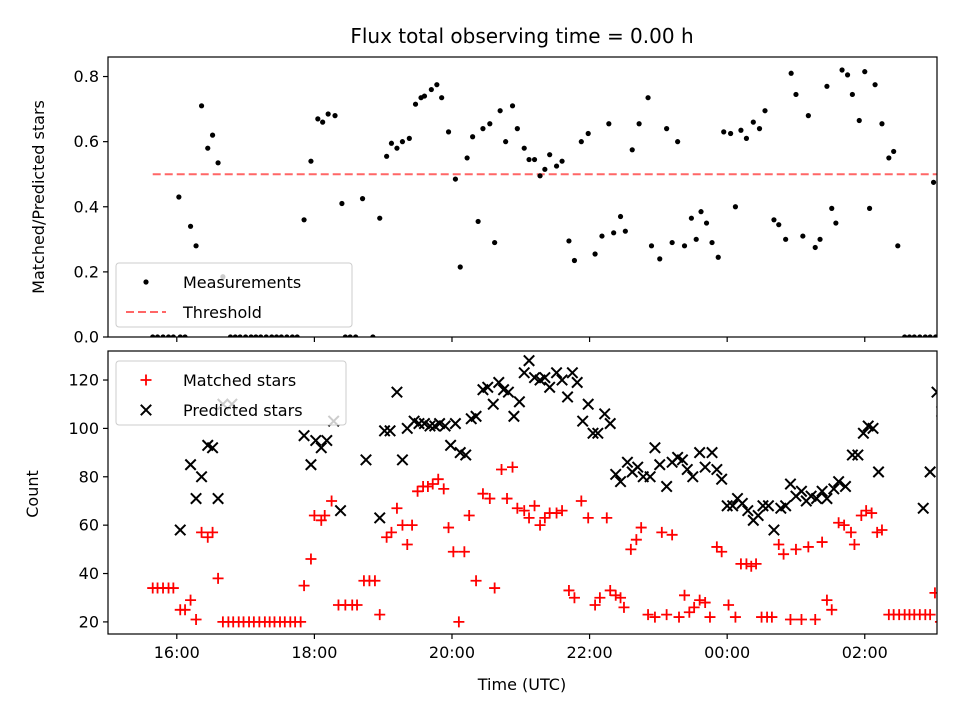 Image resolution: width=960 pixels, height=720 pixels. I want to click on legend-marker-dot-icon, so click(146, 282).